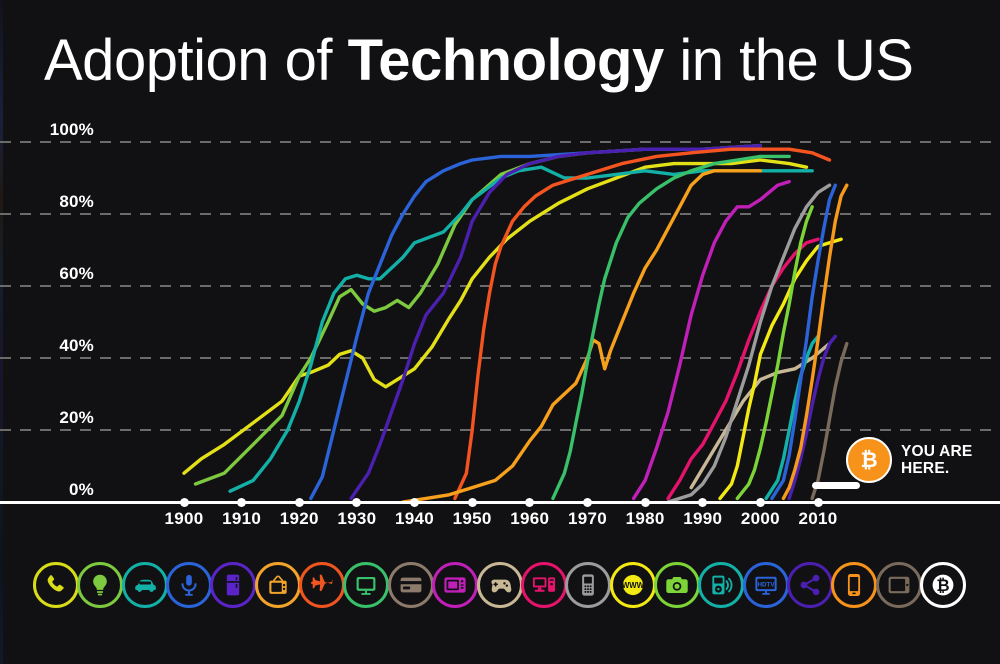 This screenshot has width=1000, height=664. I want to click on x-axis-tick-label: 1960, so click(530, 518).